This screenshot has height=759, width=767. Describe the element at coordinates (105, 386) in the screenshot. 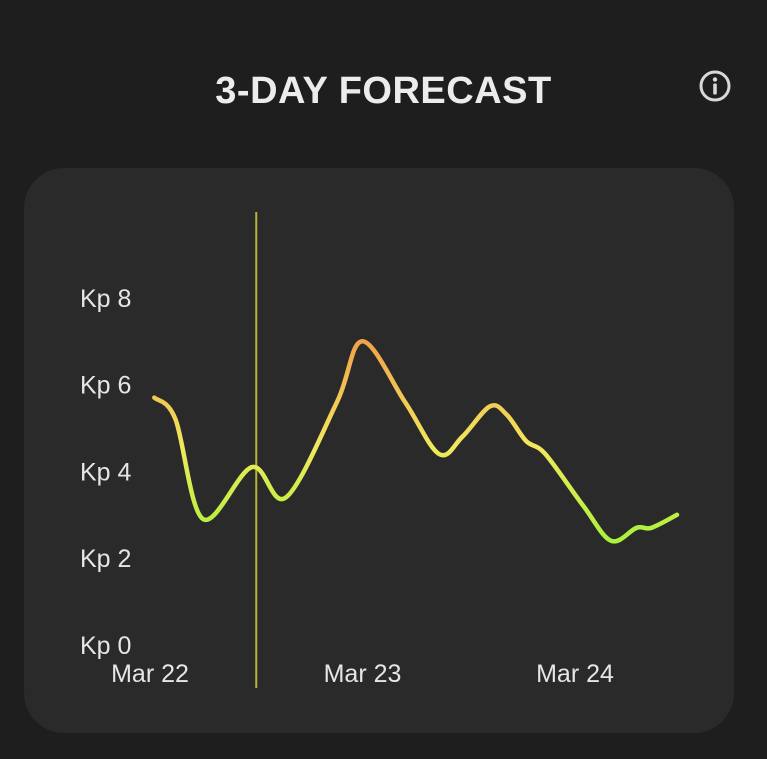

I see `y-tick-label: Kp 6` at that location.